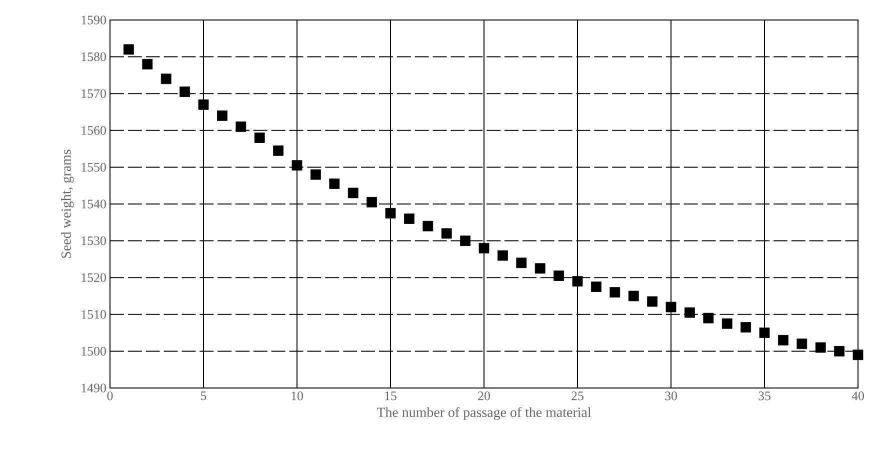 This screenshot has height=466, width=875. What do you see at coordinates (94, 314) in the screenshot?
I see `y-tick-label: 1510` at bounding box center [94, 314].